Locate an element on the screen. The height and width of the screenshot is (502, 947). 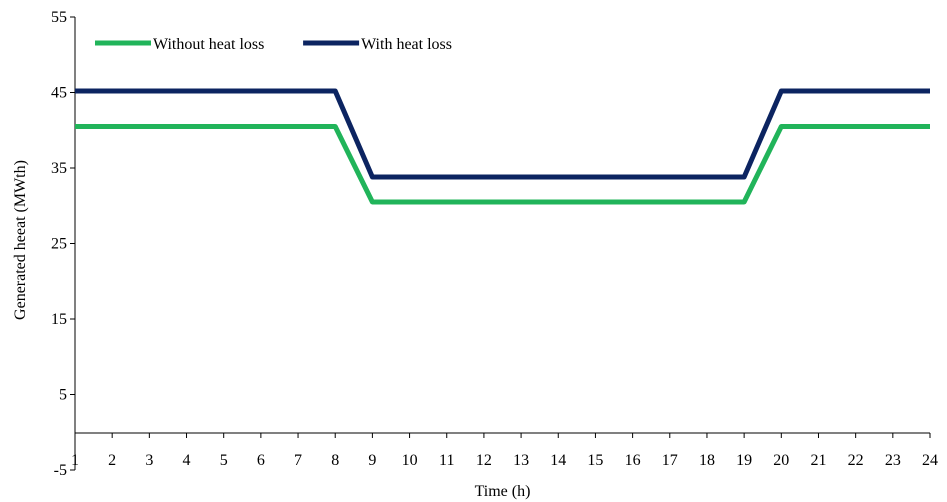
x-tick-label: 17 is located at coordinates (670, 460).